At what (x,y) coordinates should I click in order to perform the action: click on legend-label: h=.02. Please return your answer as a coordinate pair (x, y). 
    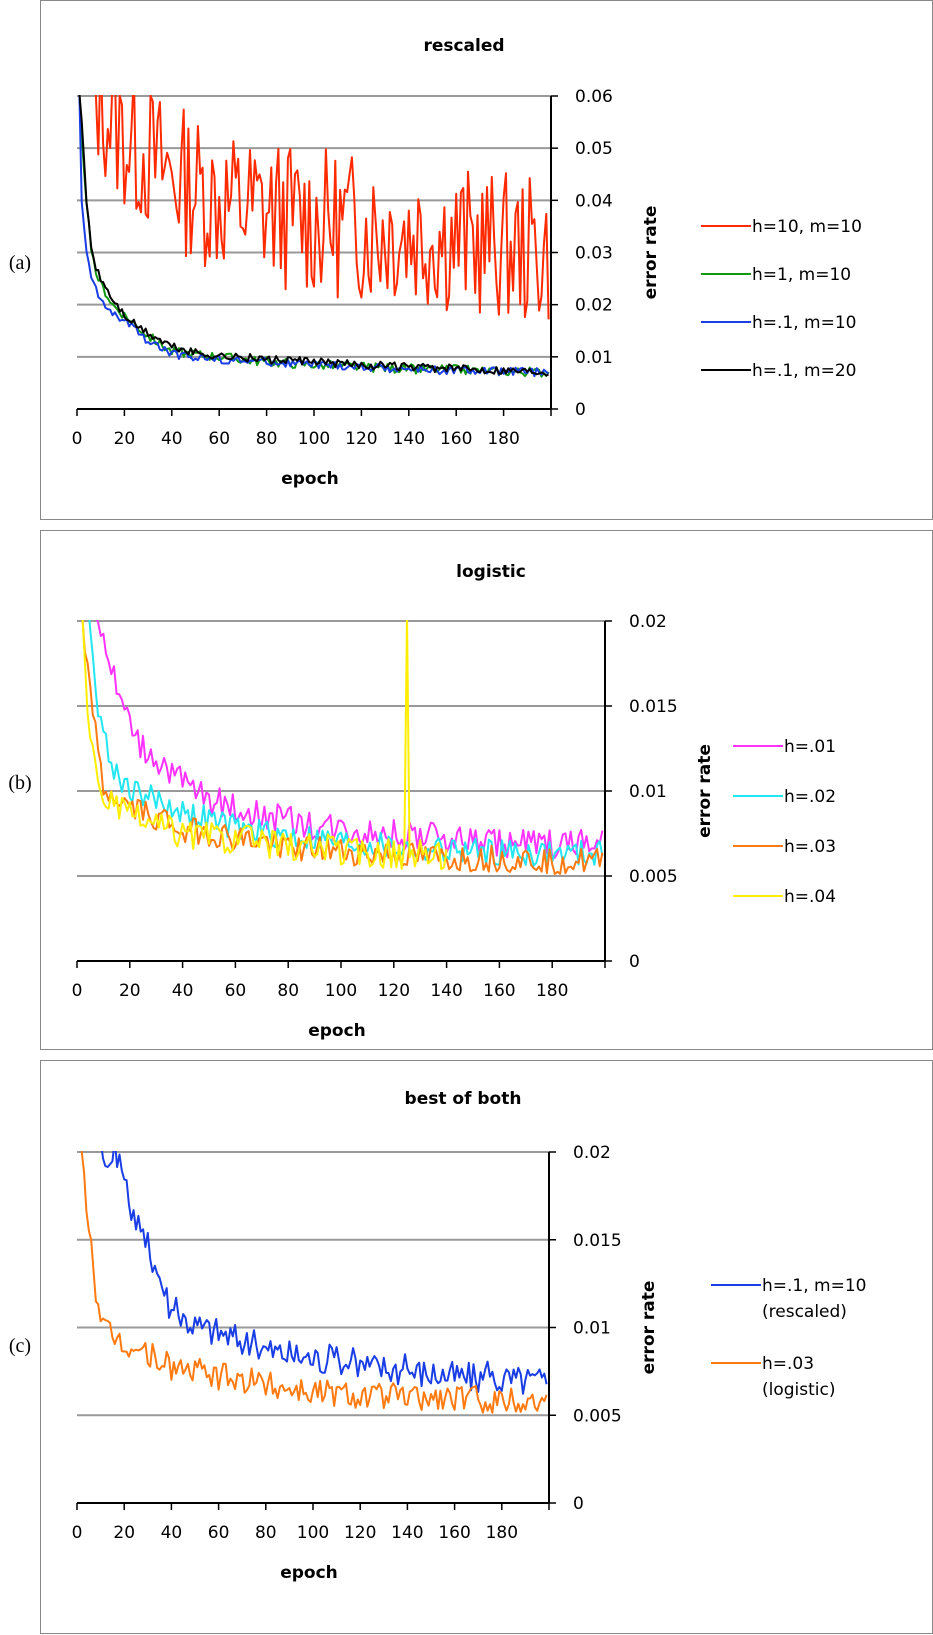
    Looking at the image, I should click on (810, 797).